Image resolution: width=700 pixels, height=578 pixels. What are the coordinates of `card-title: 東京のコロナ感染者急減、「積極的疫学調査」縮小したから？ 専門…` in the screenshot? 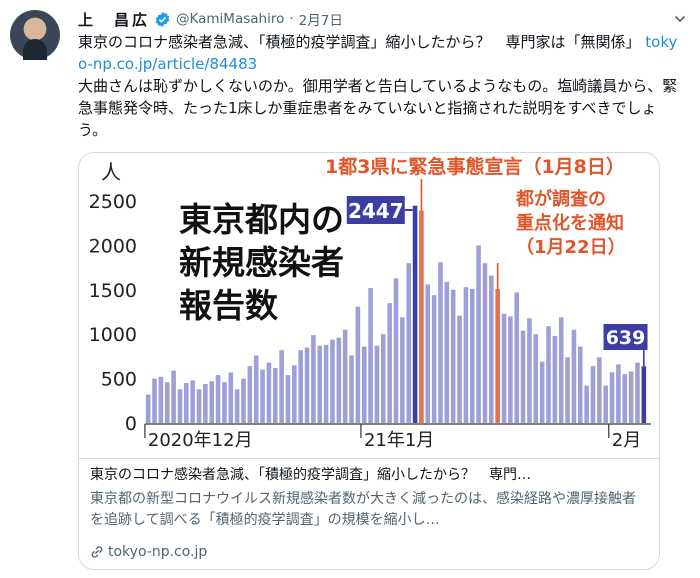 It's located at (310, 475).